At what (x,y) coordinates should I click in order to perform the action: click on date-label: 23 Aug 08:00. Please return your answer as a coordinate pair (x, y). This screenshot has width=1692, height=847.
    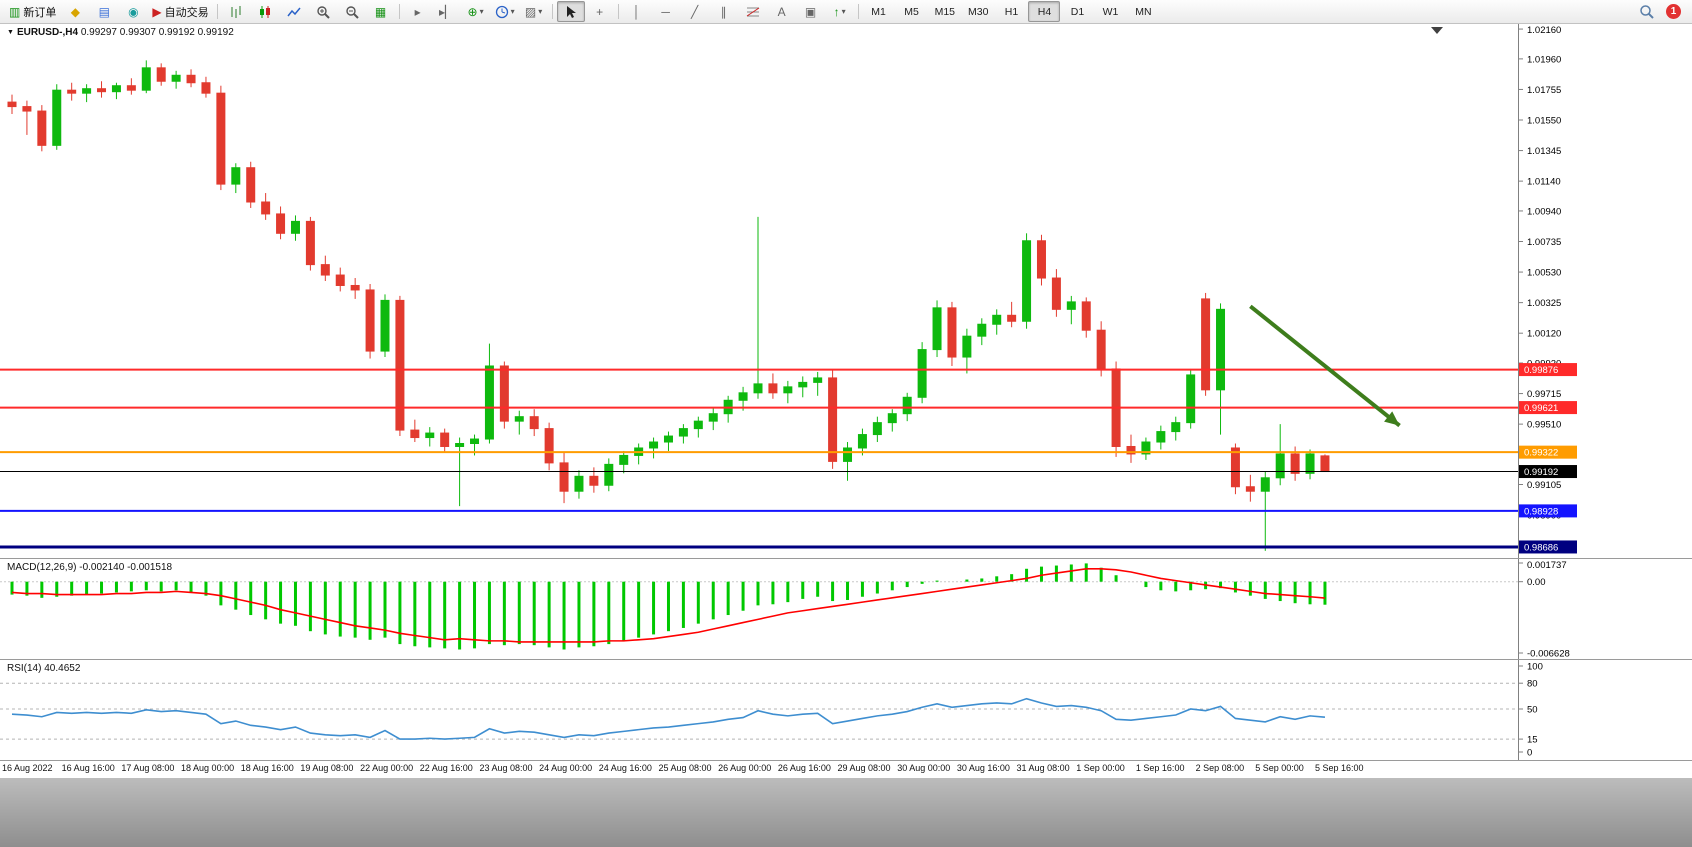
    Looking at the image, I should click on (506, 768).